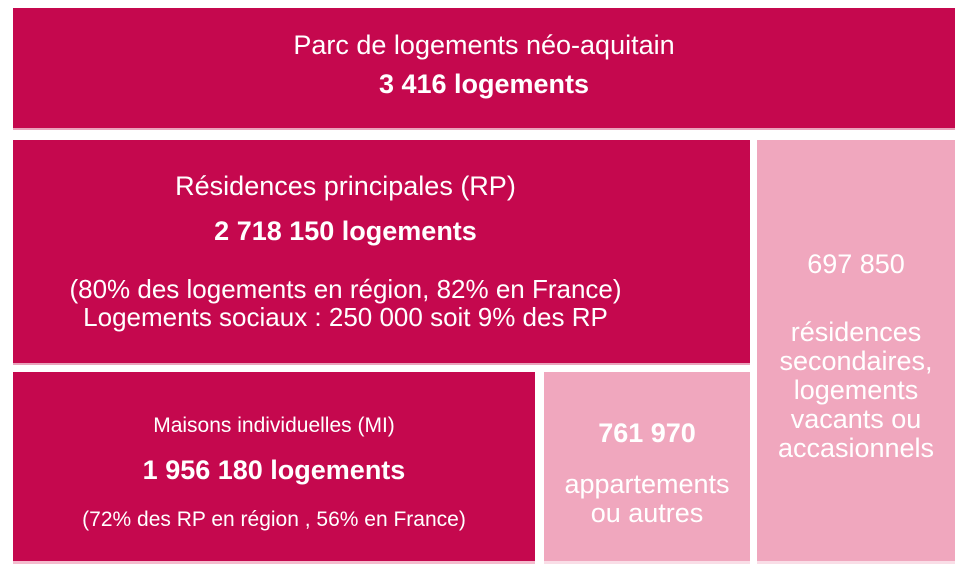  Describe the element at coordinates (856, 264) in the screenshot. I see `residences-secondaires-value: 697 850` at that location.